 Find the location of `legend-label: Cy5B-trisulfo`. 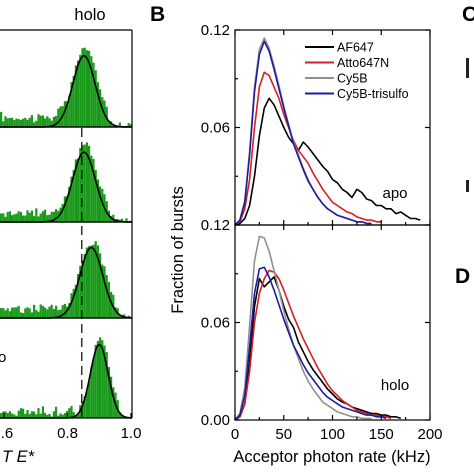

legend-label: Cy5B-trisulfo is located at coordinates (373, 94).